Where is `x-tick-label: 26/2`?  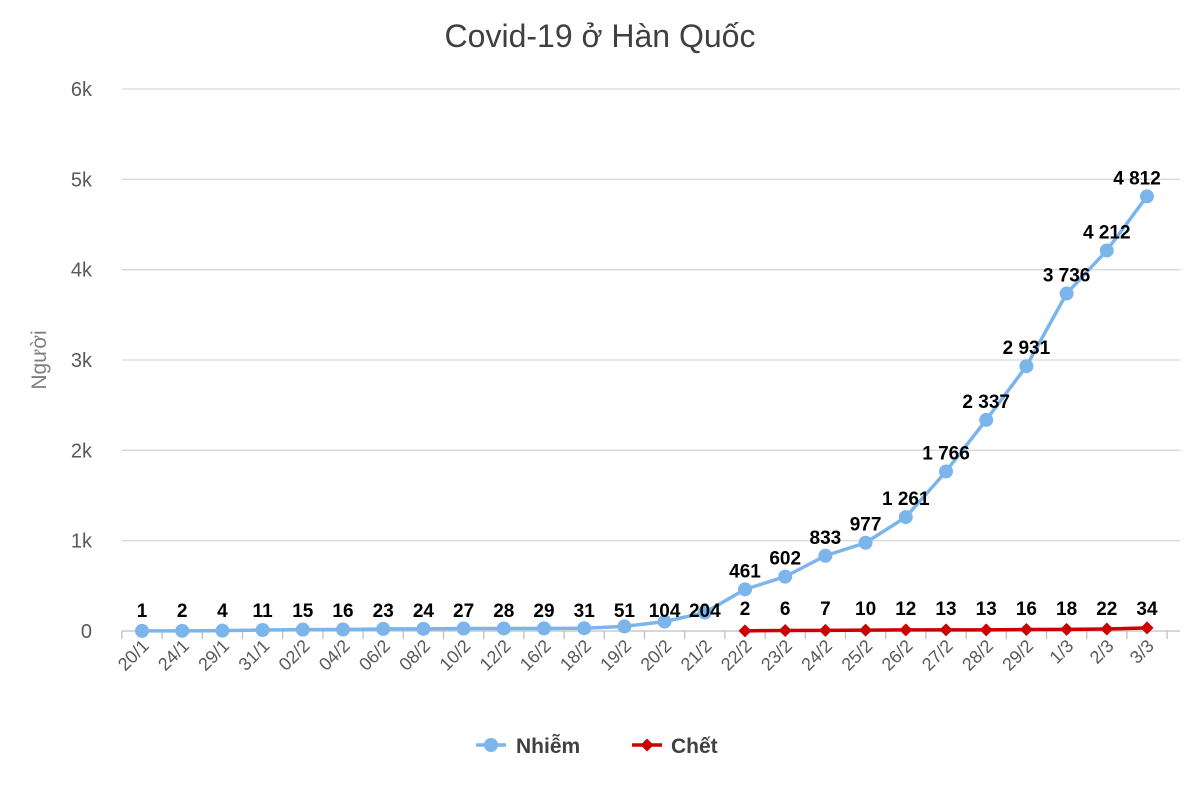
x-tick-label: 26/2 is located at coordinates (897, 655).